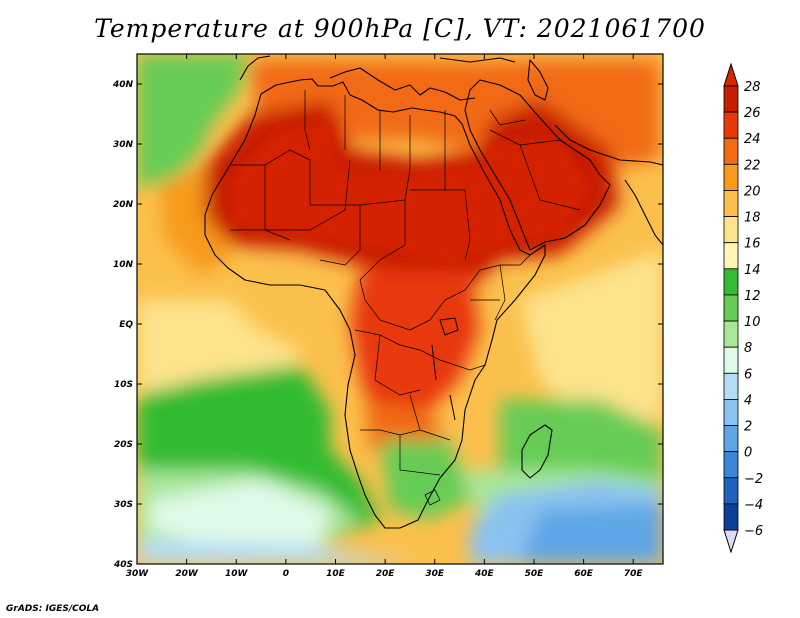 Image resolution: width=800 pixels, height=618 pixels. Describe the element at coordinates (748, 427) in the screenshot. I see `colorbar-label: 2` at that location.